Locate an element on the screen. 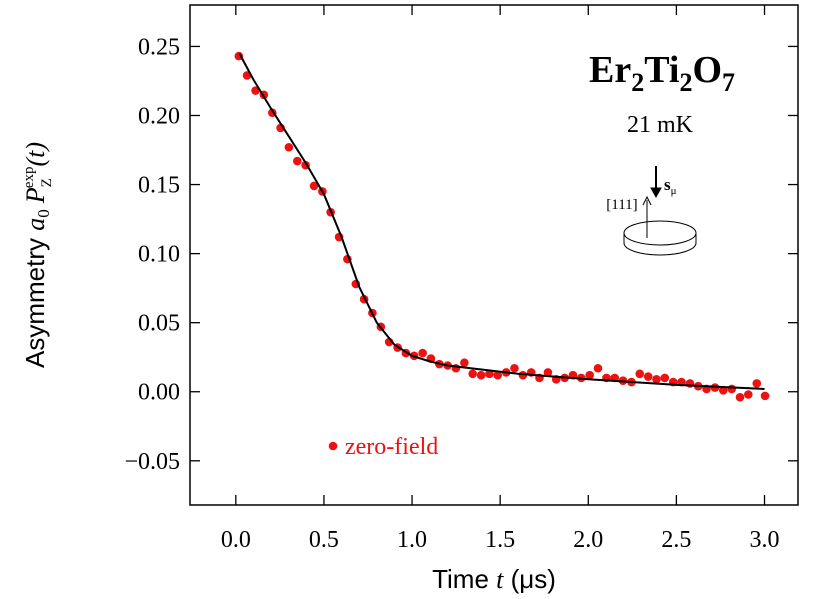 This screenshot has height=599, width=814. x-tick-label: 0.0 is located at coordinates (236, 540).